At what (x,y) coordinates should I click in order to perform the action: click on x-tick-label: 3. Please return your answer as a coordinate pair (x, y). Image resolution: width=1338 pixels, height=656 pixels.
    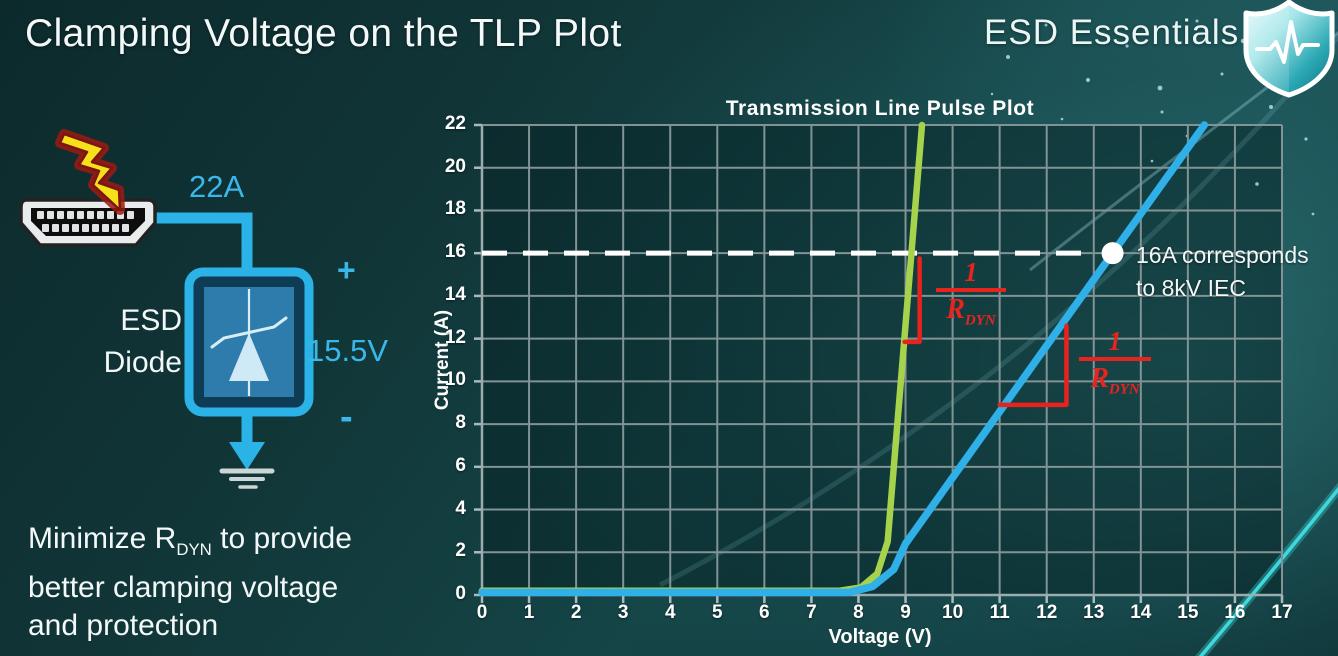
    Looking at the image, I should click on (623, 612).